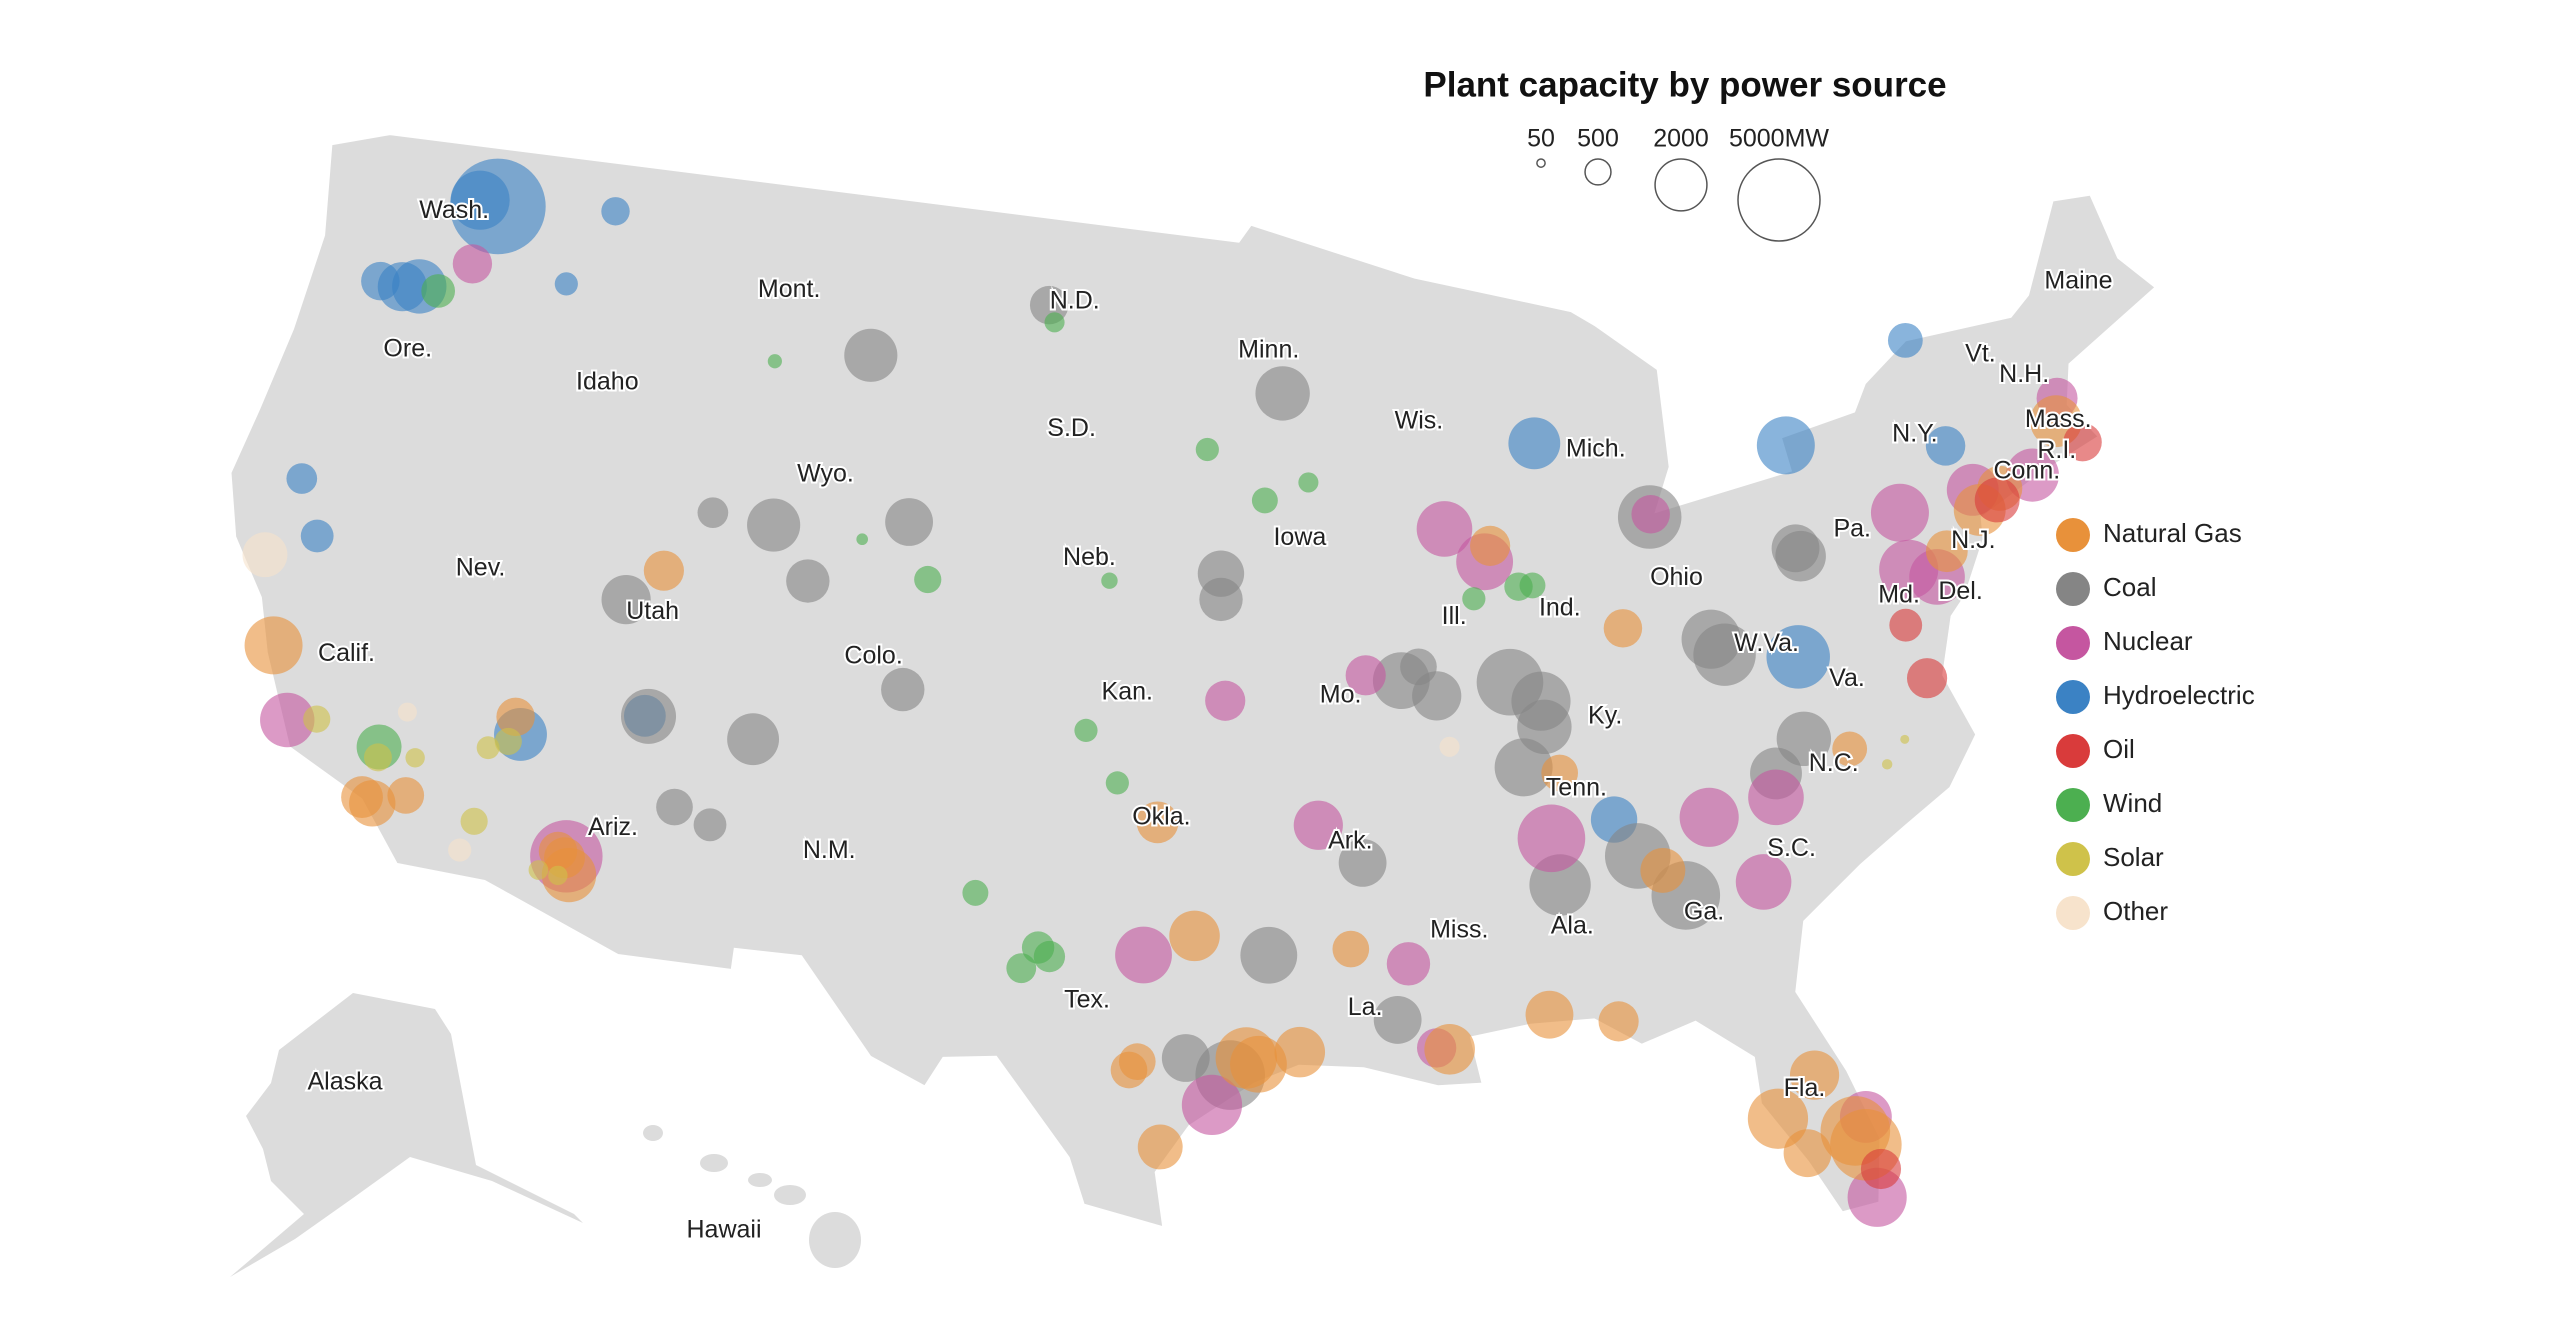 The image size is (2560, 1318). Describe the element at coordinates (1852, 529) in the screenshot. I see `state-label: Pa.` at that location.